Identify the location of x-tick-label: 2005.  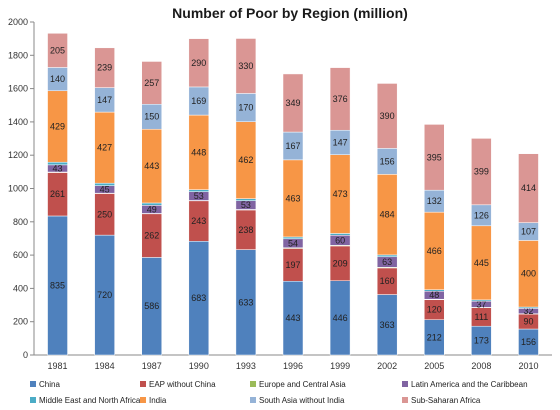
(434, 366).